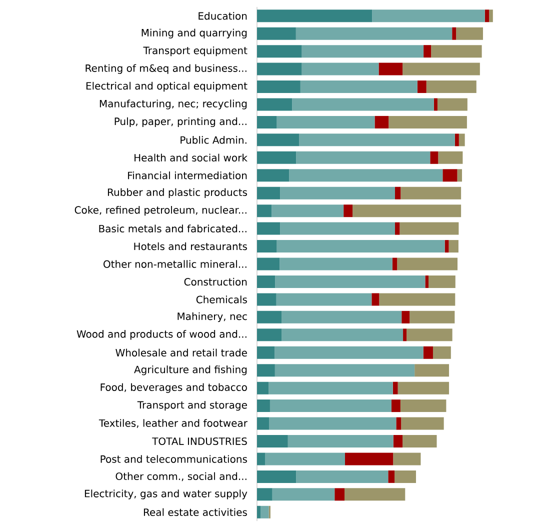  Describe the element at coordinates (213, 140) in the screenshot. I see `y-tick-label: Public Admin.` at that location.